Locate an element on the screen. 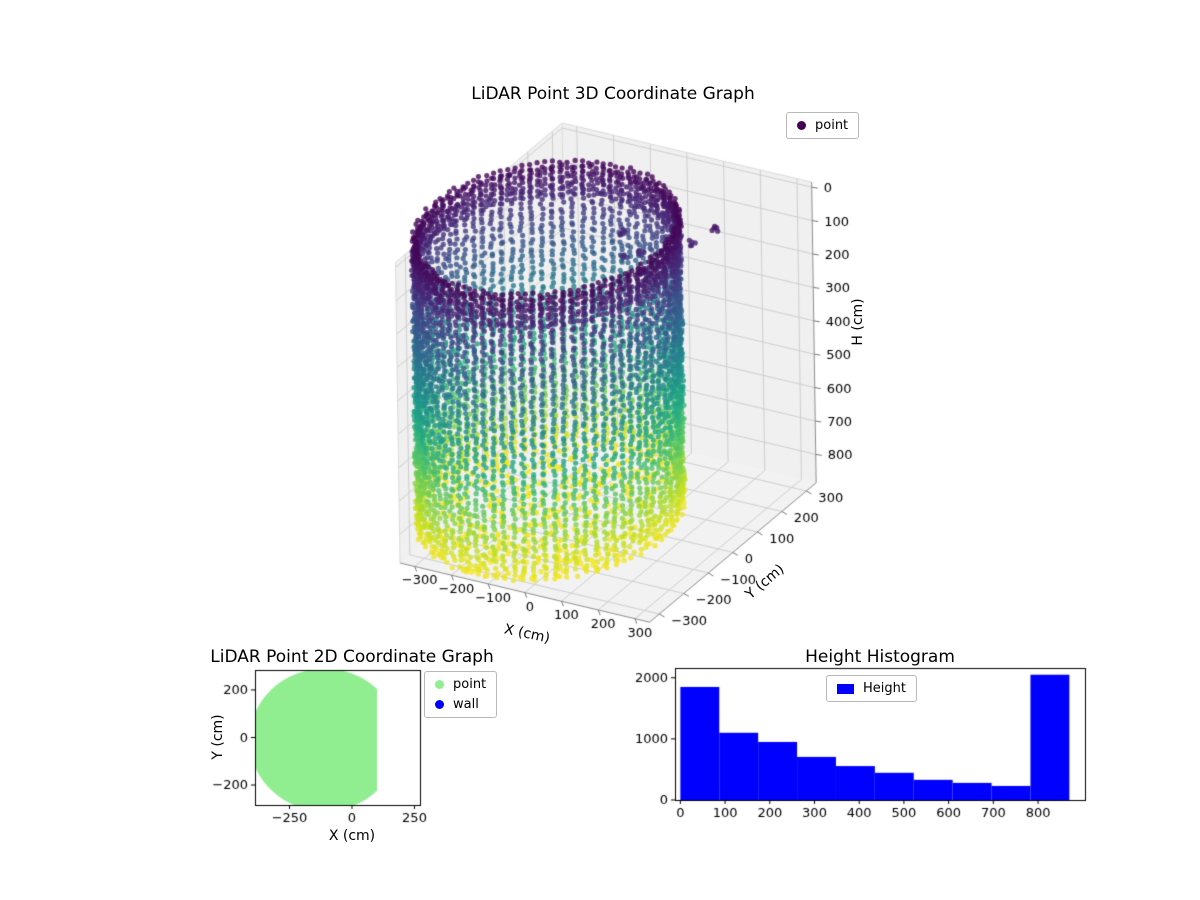  legend-item-point-2d: point is located at coordinates (460, 684).